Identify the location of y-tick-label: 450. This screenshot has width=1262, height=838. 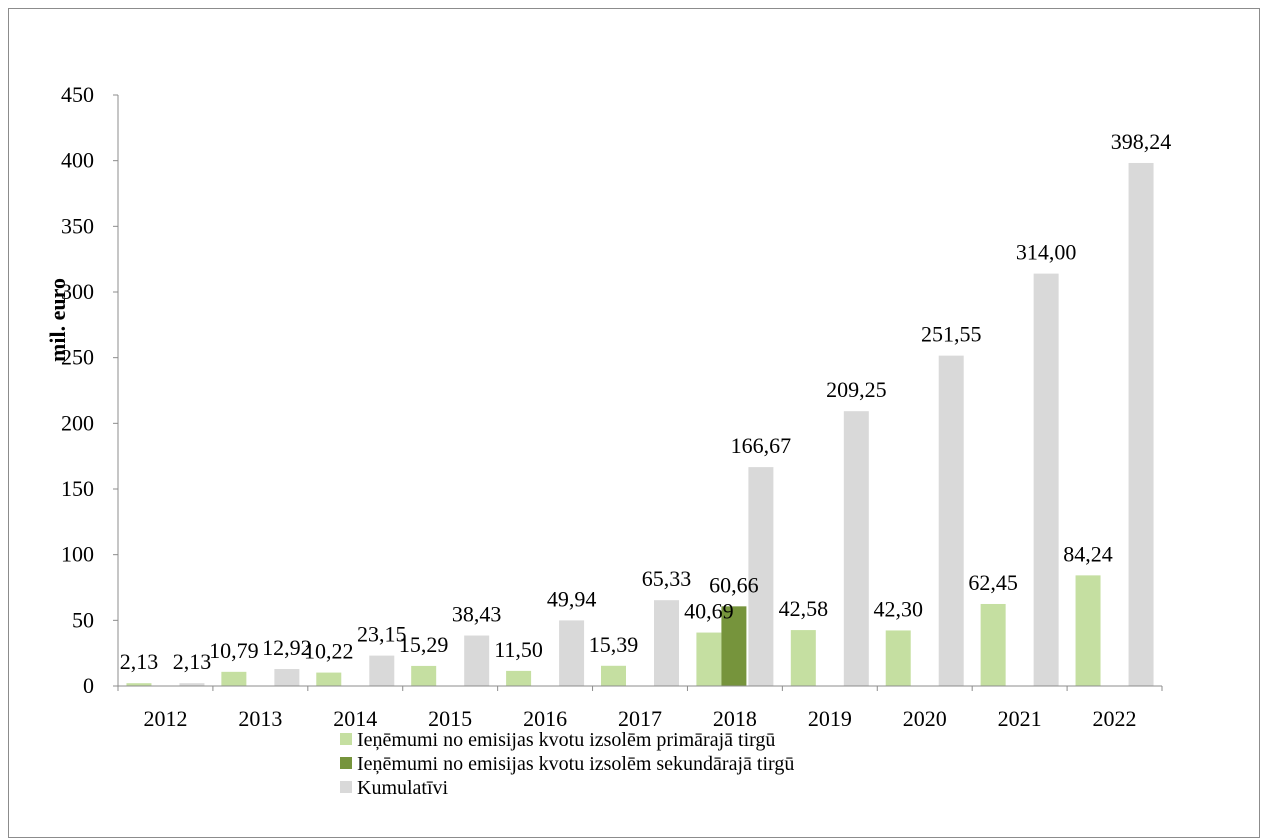
(77, 94).